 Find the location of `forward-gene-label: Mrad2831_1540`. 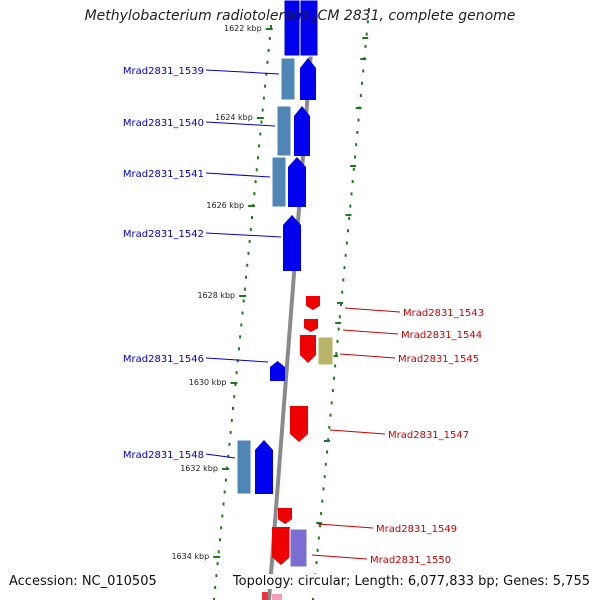

forward-gene-label: Mrad2831_1540 is located at coordinates (163, 123).